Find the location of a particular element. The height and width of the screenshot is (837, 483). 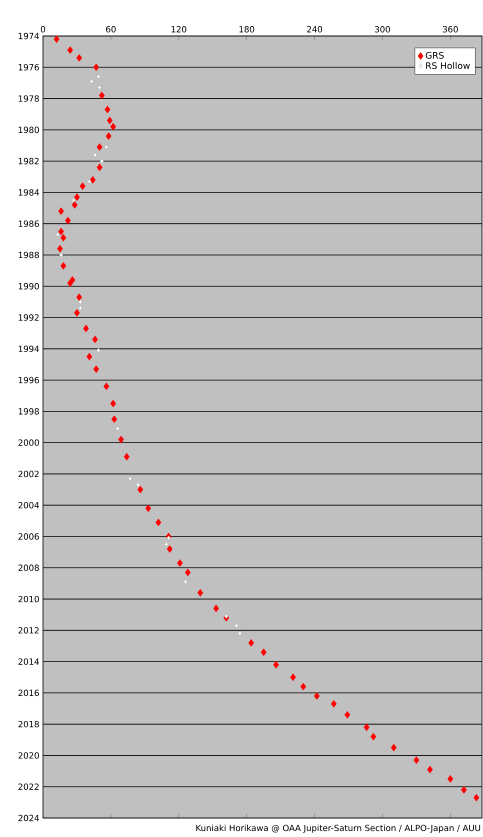

y-tick-label: 1980 is located at coordinates (28, 130).